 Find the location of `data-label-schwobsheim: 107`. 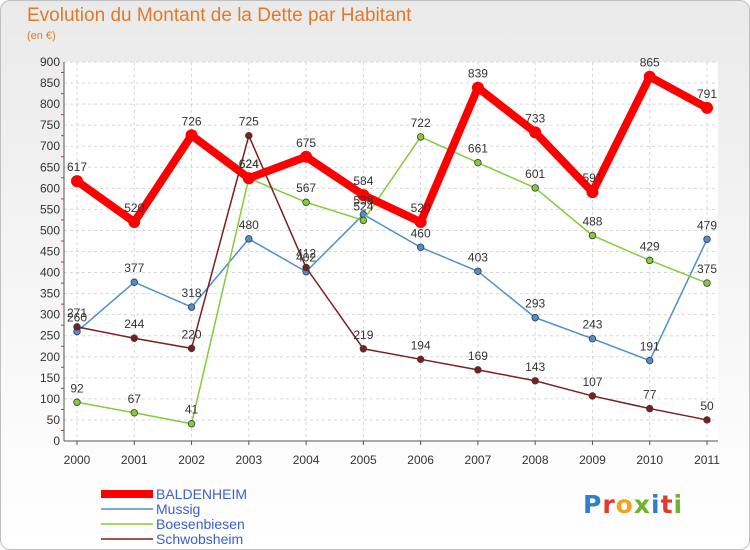

data-label-schwobsheim: 107 is located at coordinates (592, 382).